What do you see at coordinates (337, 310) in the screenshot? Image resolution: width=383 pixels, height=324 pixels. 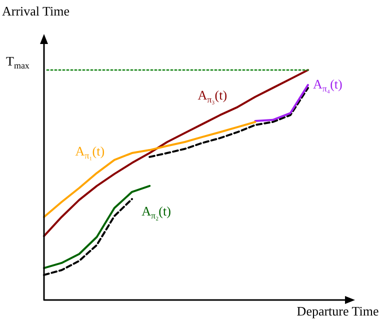 I see `x-axis-title: Departure Time` at bounding box center [337, 310].